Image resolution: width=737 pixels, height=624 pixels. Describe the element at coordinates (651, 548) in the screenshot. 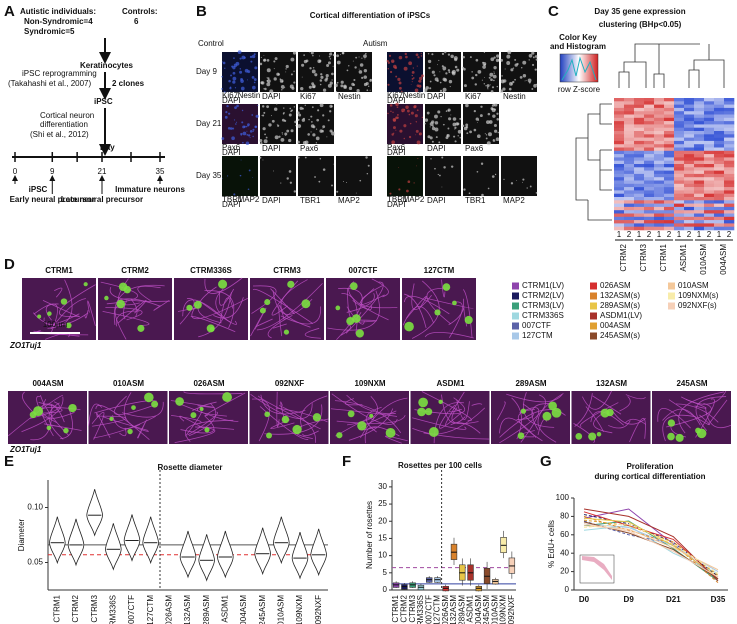

I see `series-line` at that location.